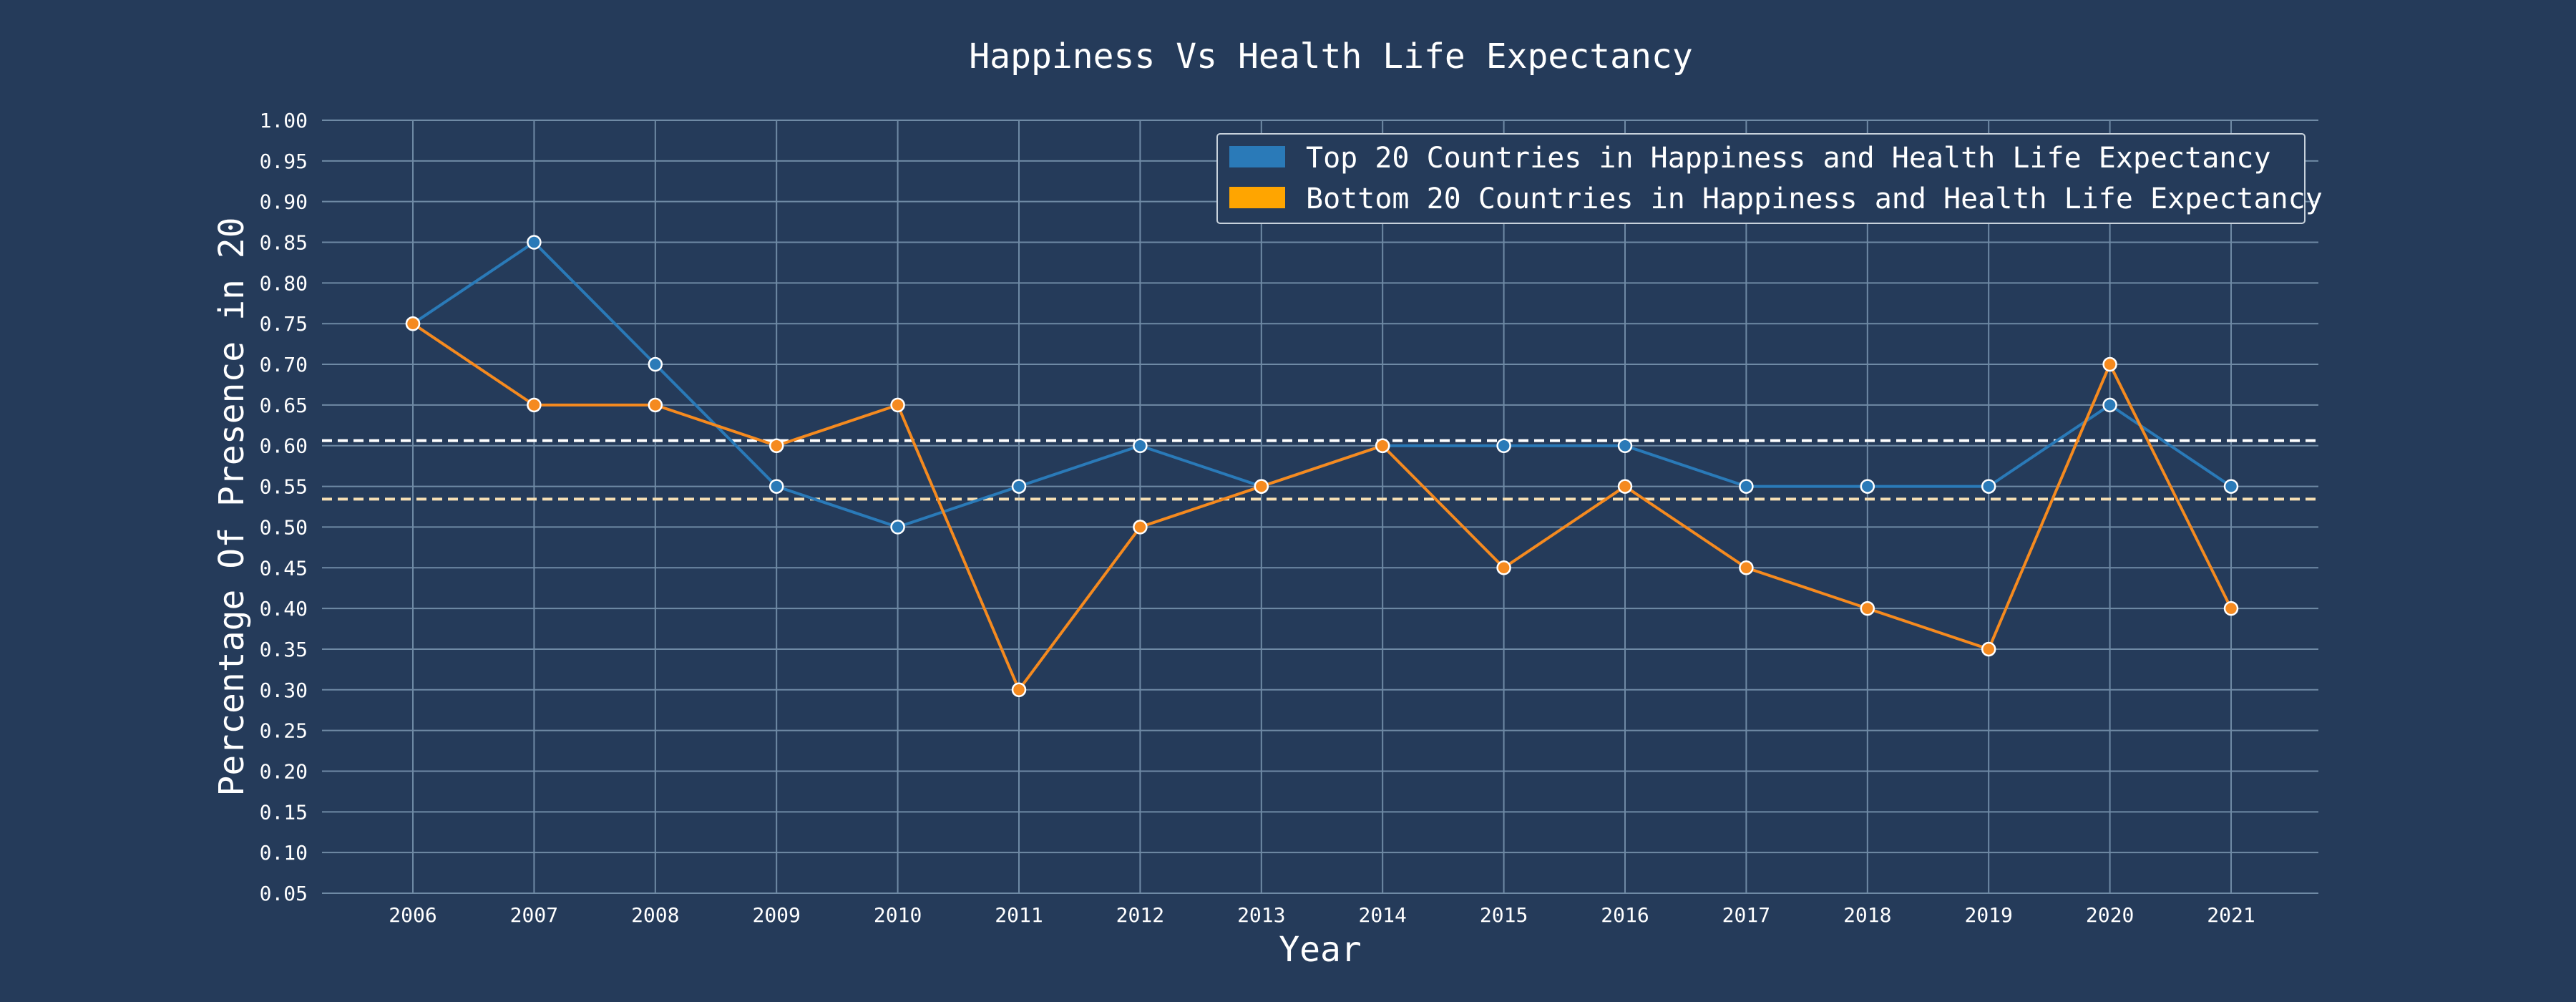 This screenshot has width=2576, height=1002. What do you see at coordinates (1625, 915) in the screenshot?
I see `x-tick-label: 2016` at bounding box center [1625, 915].